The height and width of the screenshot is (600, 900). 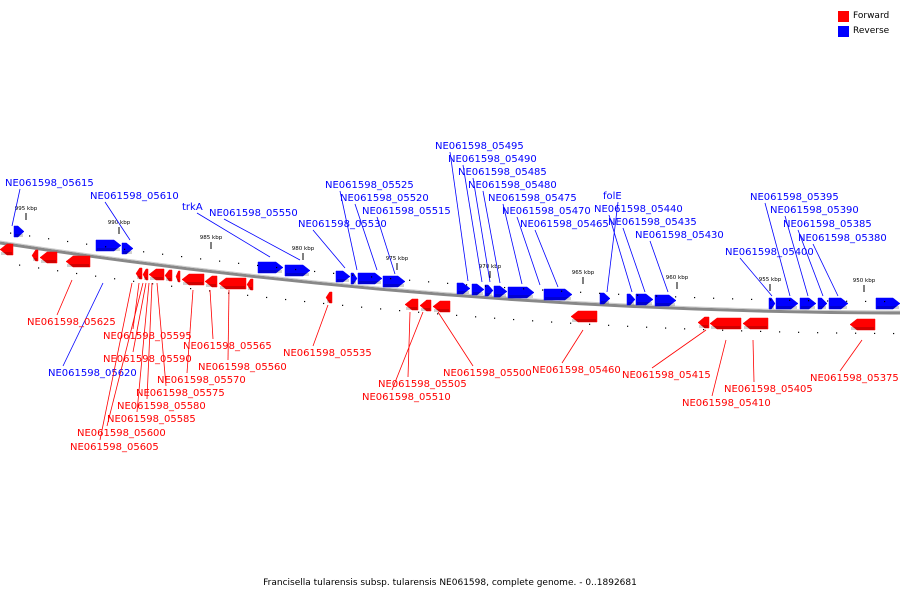 I want to click on forward-label-0: NE061598_05625, so click(x=71, y=322).